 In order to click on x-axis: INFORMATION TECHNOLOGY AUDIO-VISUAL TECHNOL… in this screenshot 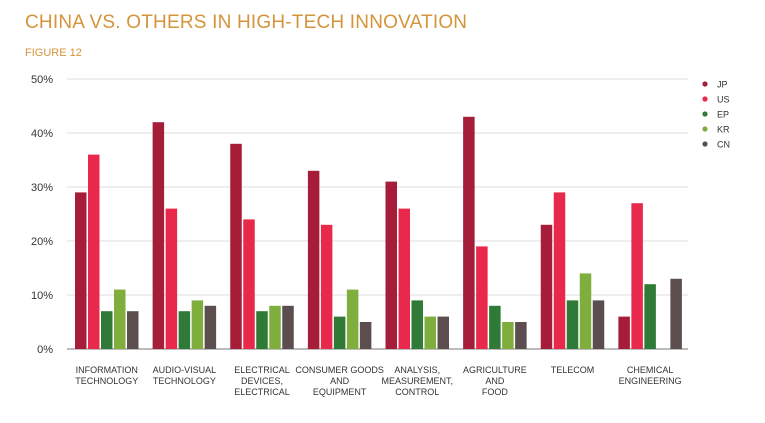, I will do `click(378, 381)`.